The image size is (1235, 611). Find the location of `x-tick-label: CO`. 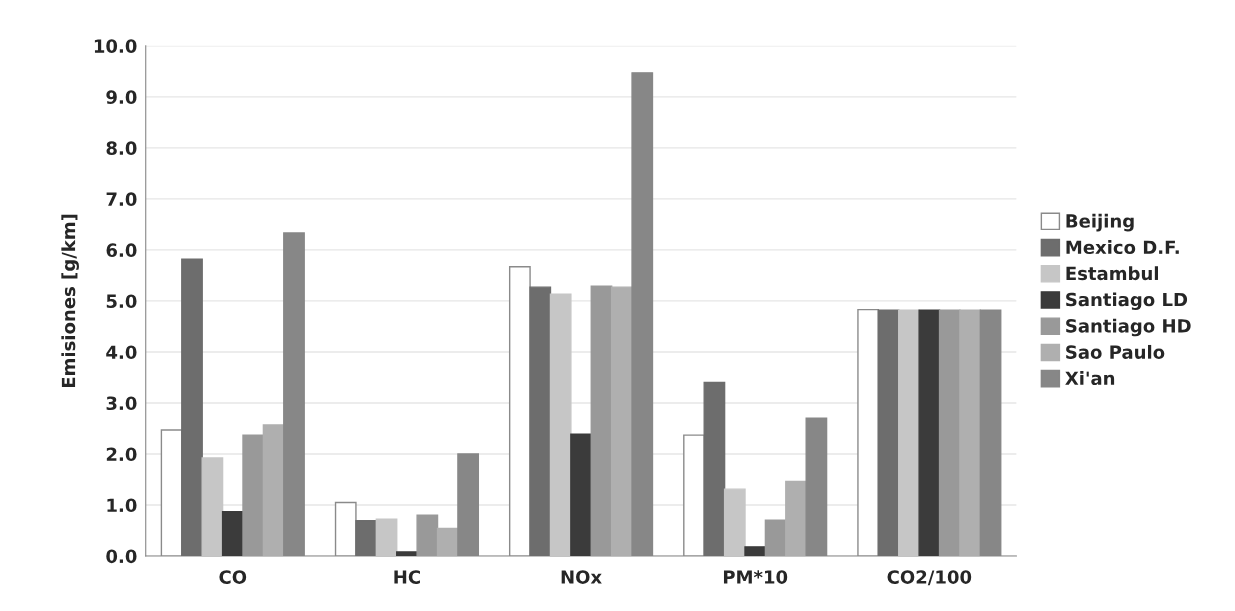

x-tick-label: CO is located at coordinates (233, 577).